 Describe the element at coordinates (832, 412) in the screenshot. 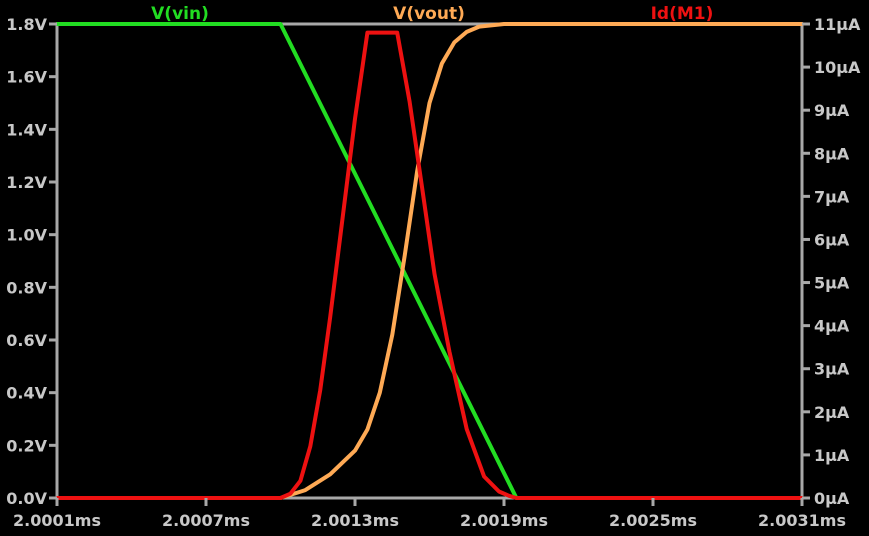

I see `right-tick-label: 2µA` at that location.